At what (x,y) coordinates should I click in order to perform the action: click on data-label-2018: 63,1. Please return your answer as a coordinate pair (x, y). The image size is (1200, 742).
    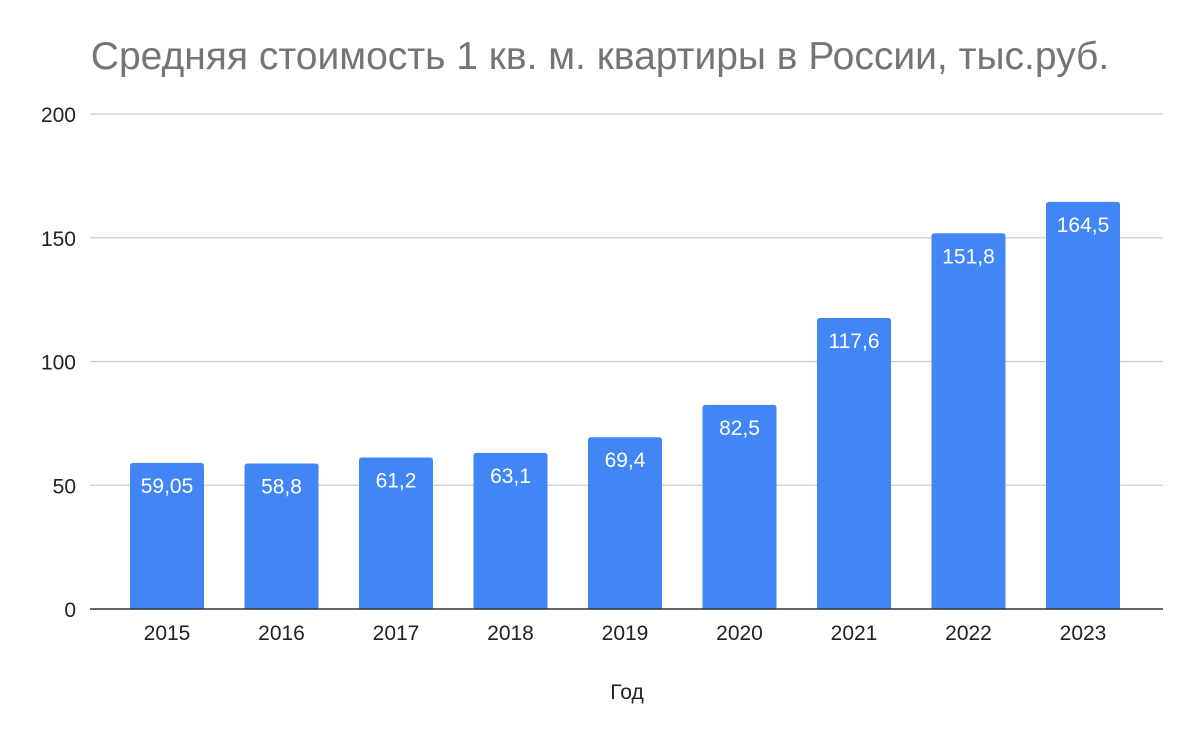
    Looking at the image, I should click on (510, 476).